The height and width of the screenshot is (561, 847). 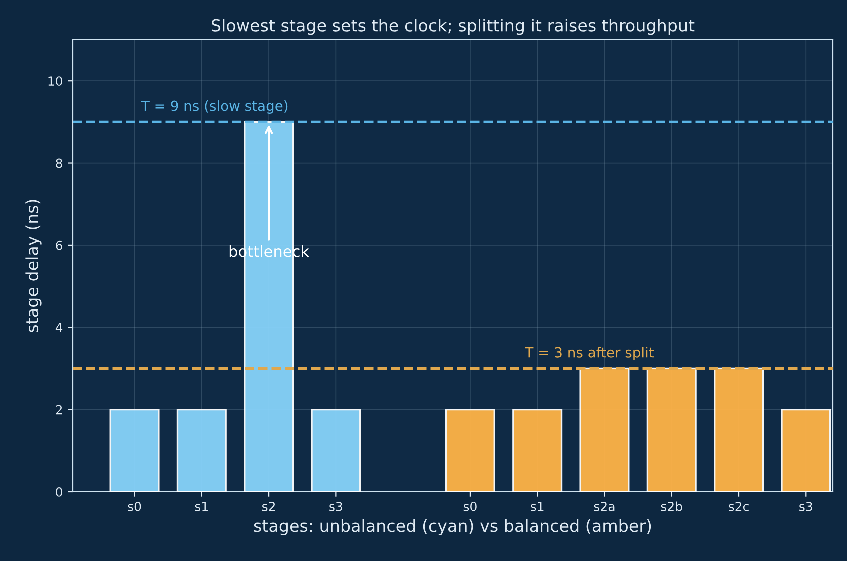 I want to click on y-tick-label: 2, so click(x=59, y=410).